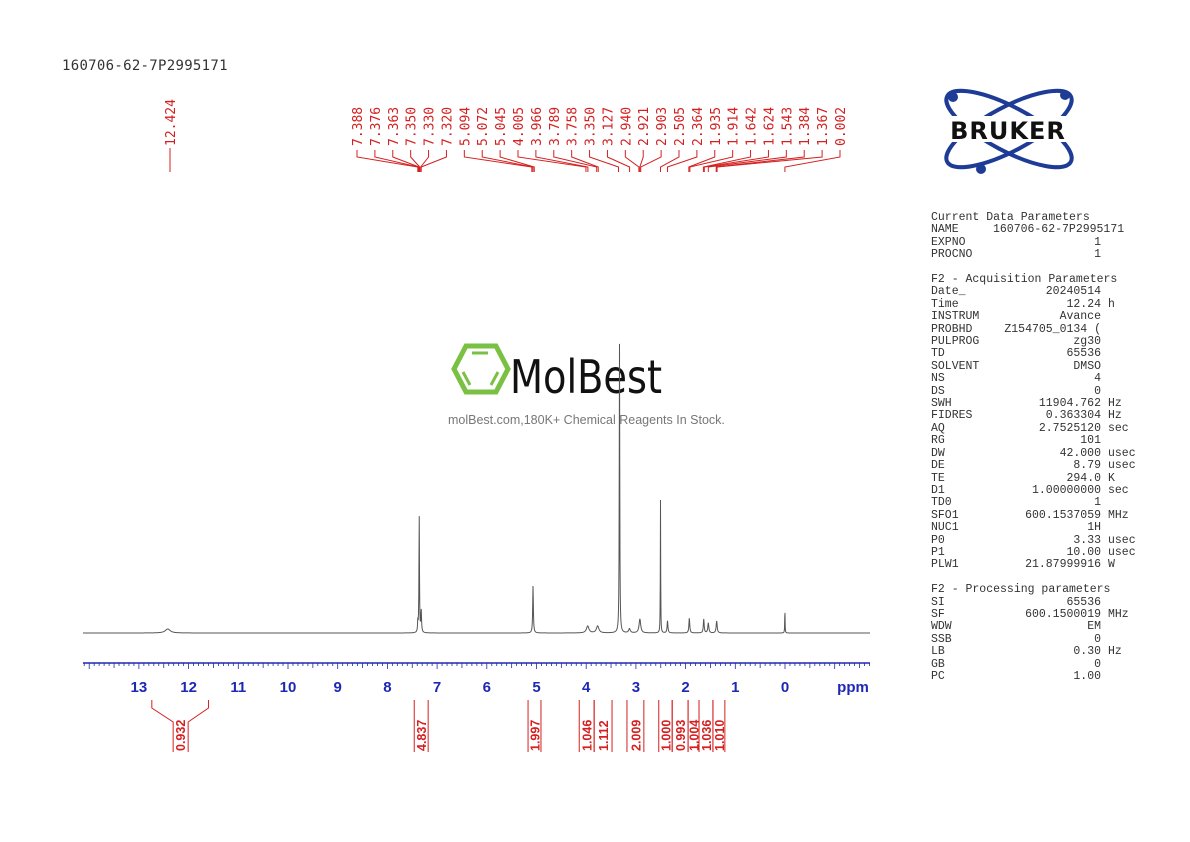 The width and height of the screenshot is (1190, 842). What do you see at coordinates (948, 292) in the screenshot?
I see `parameter-key: Date_` at bounding box center [948, 292].